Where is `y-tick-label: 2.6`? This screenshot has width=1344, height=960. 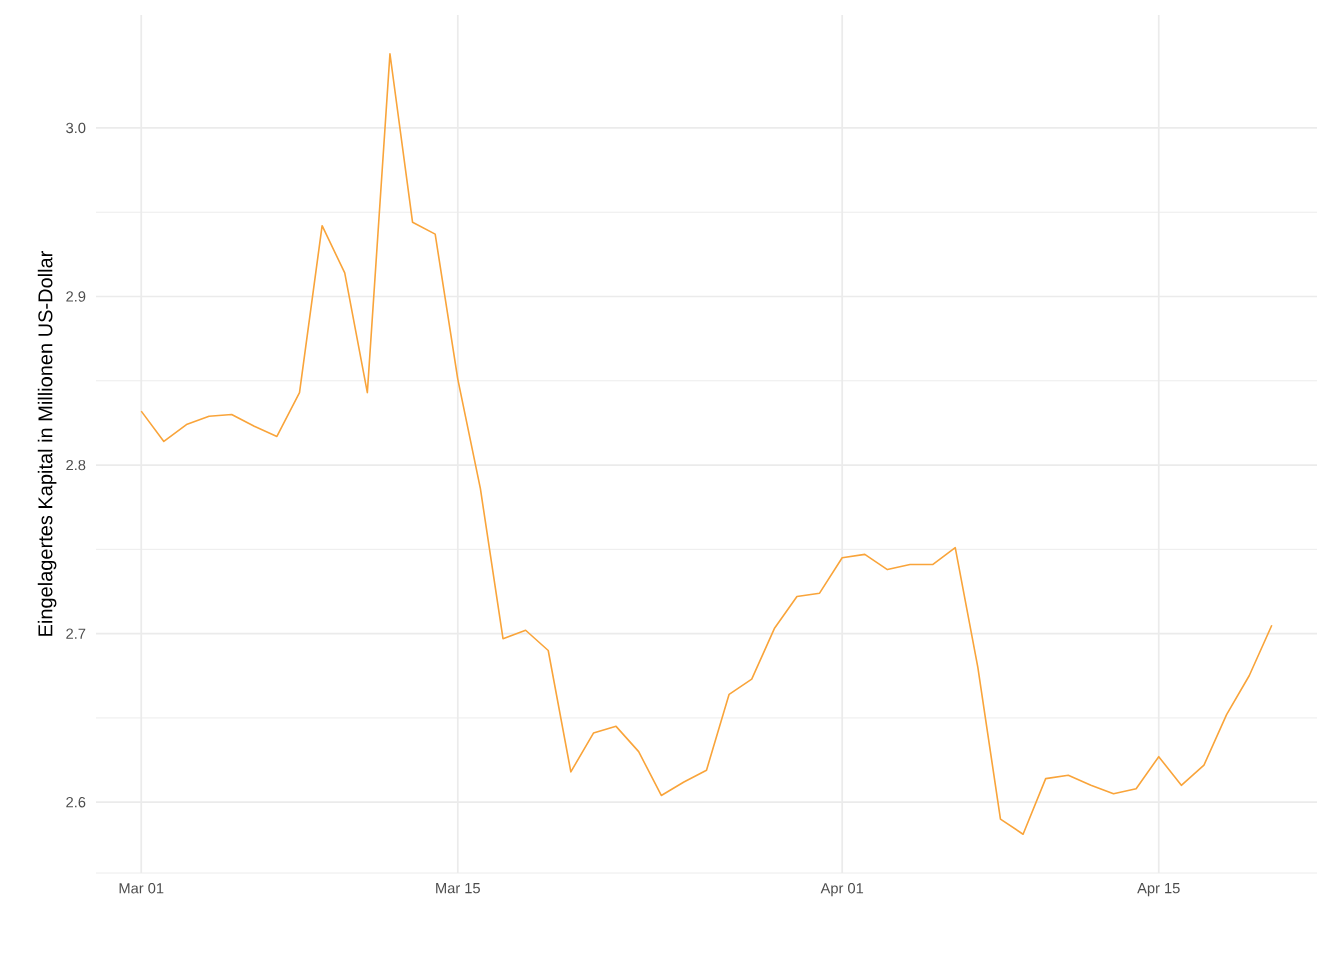 y-tick-label: 2.6 is located at coordinates (76, 802).